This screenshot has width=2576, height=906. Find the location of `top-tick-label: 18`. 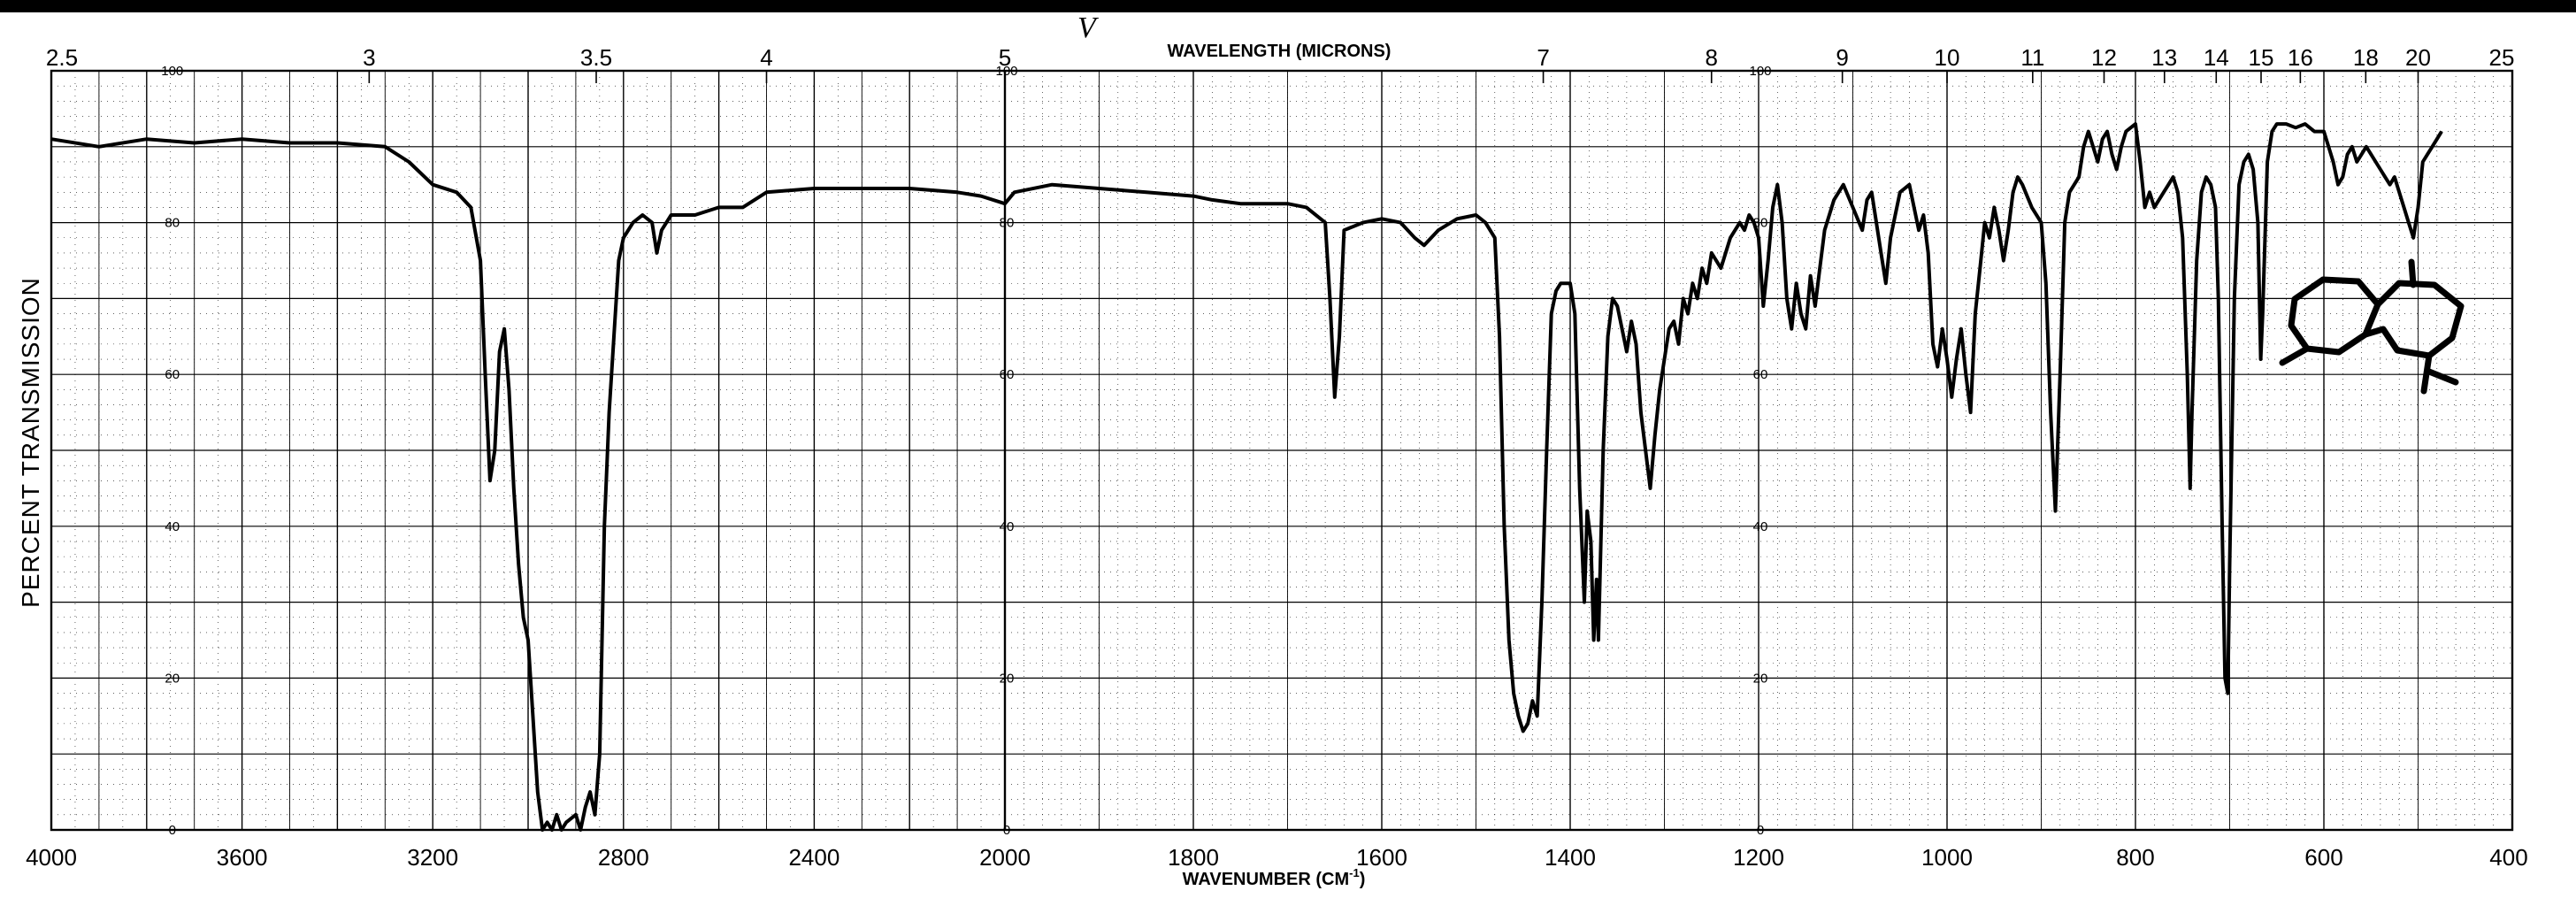

top-tick-label: 18 is located at coordinates (2366, 58).